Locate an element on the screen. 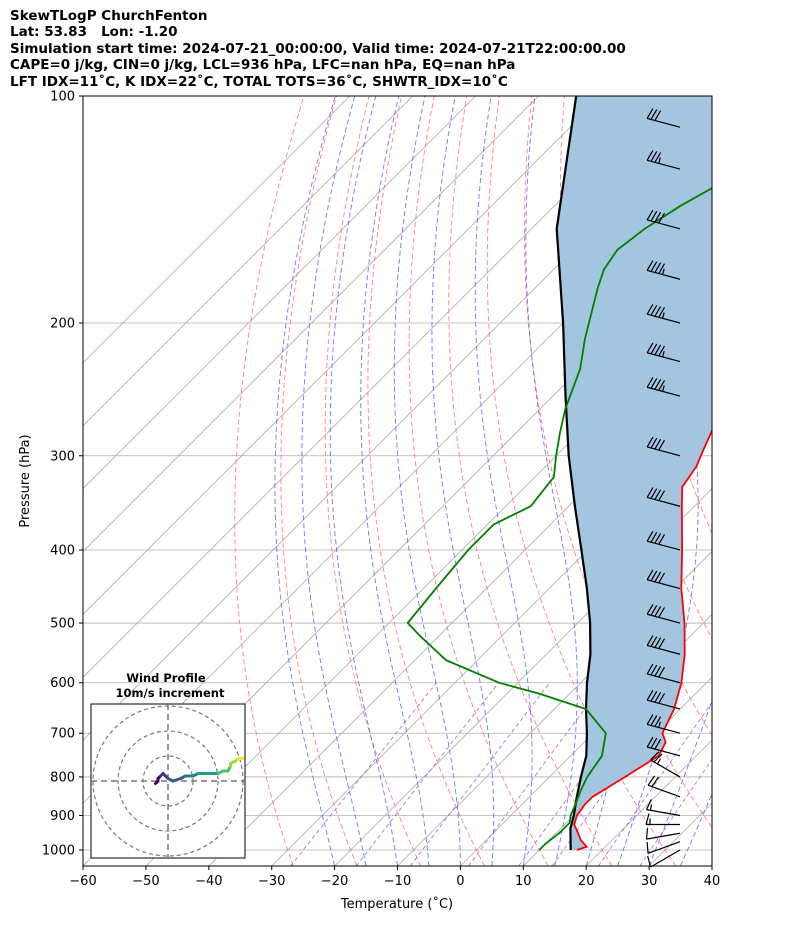 The width and height of the screenshot is (794, 937). inset-title: Wind Profile is located at coordinates (166, 678).